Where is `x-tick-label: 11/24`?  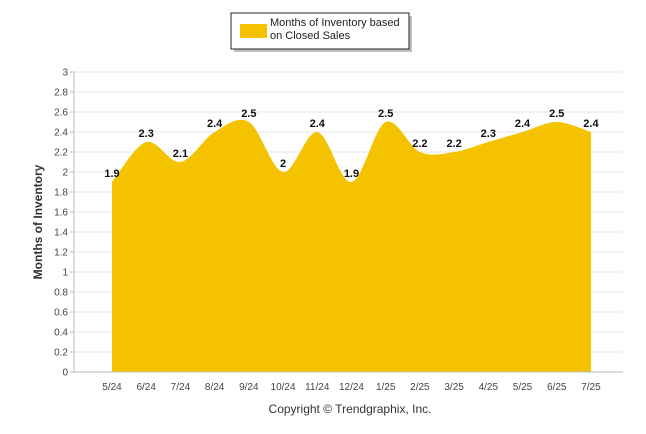 x-tick-label: 11/24 is located at coordinates (317, 387).